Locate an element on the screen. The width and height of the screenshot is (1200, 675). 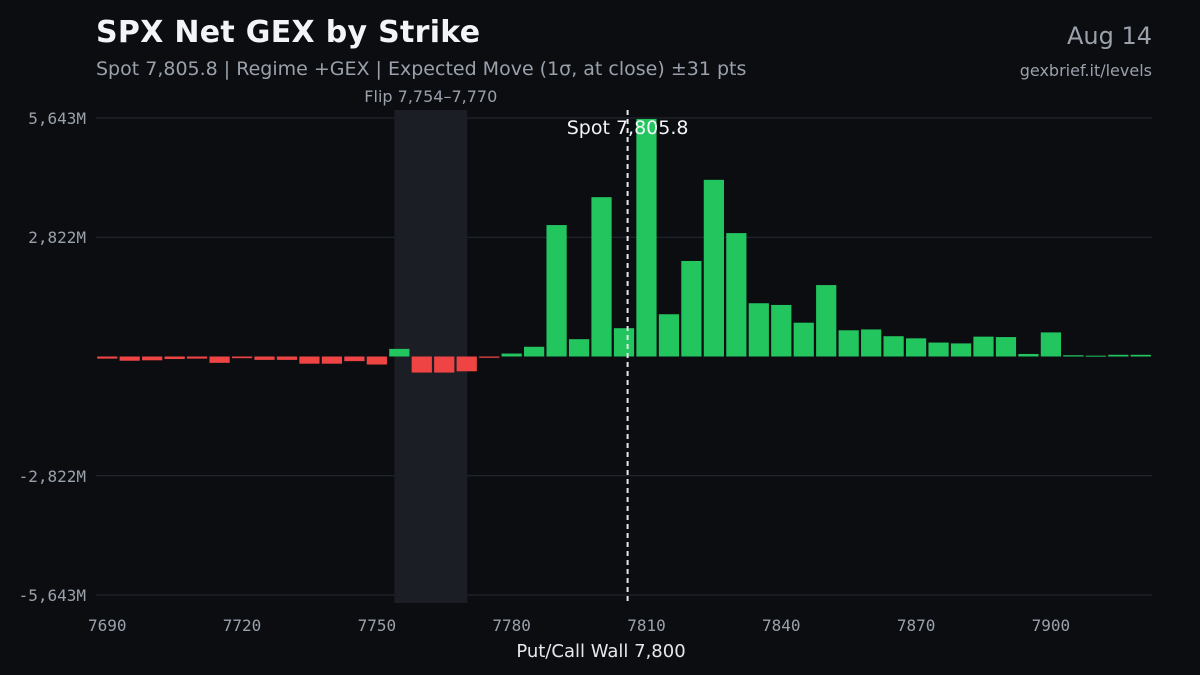
x-tick-label: 7690 is located at coordinates (107, 625).